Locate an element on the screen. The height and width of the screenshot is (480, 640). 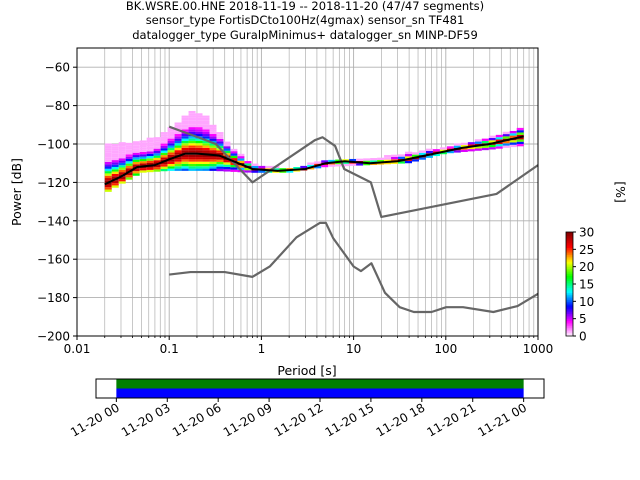
colorbar-tick-label: 15 is located at coordinates (586, 285).